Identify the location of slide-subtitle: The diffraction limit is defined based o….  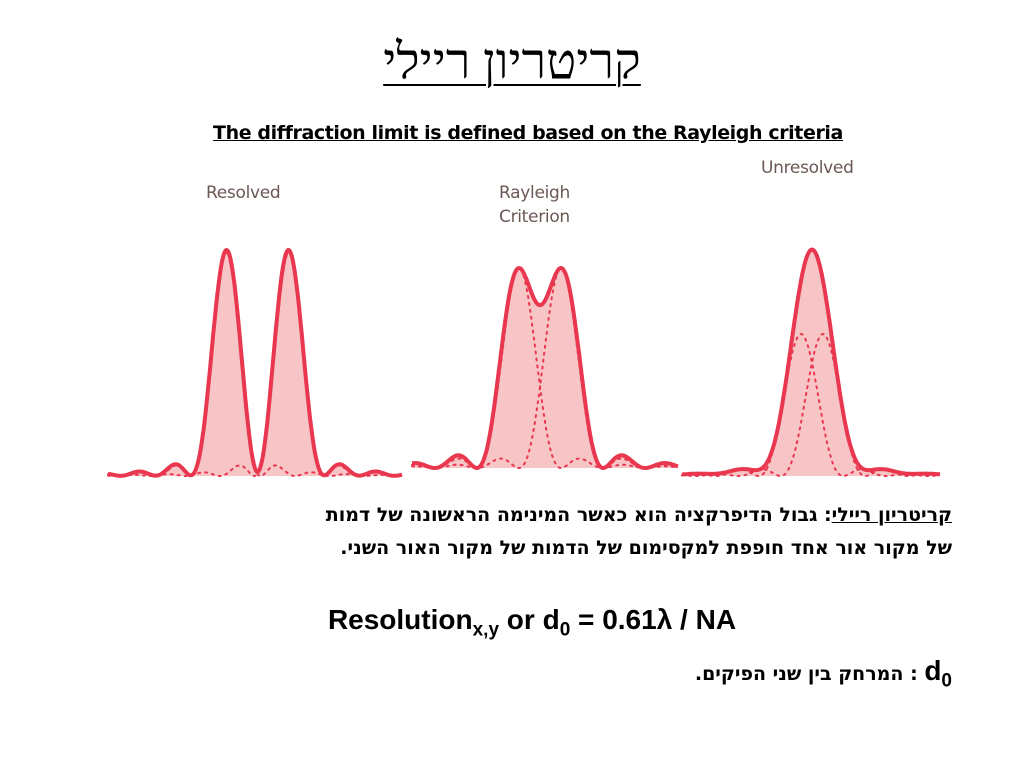
(528, 133).